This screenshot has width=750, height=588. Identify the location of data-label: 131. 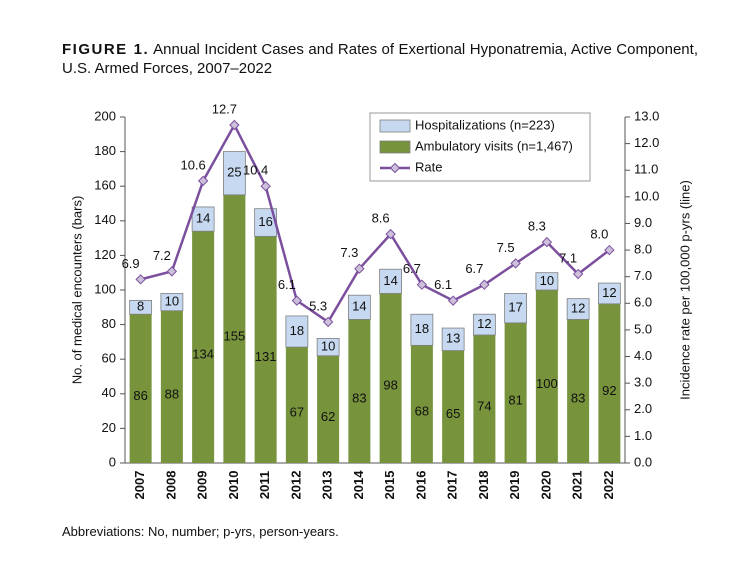
(266, 356).